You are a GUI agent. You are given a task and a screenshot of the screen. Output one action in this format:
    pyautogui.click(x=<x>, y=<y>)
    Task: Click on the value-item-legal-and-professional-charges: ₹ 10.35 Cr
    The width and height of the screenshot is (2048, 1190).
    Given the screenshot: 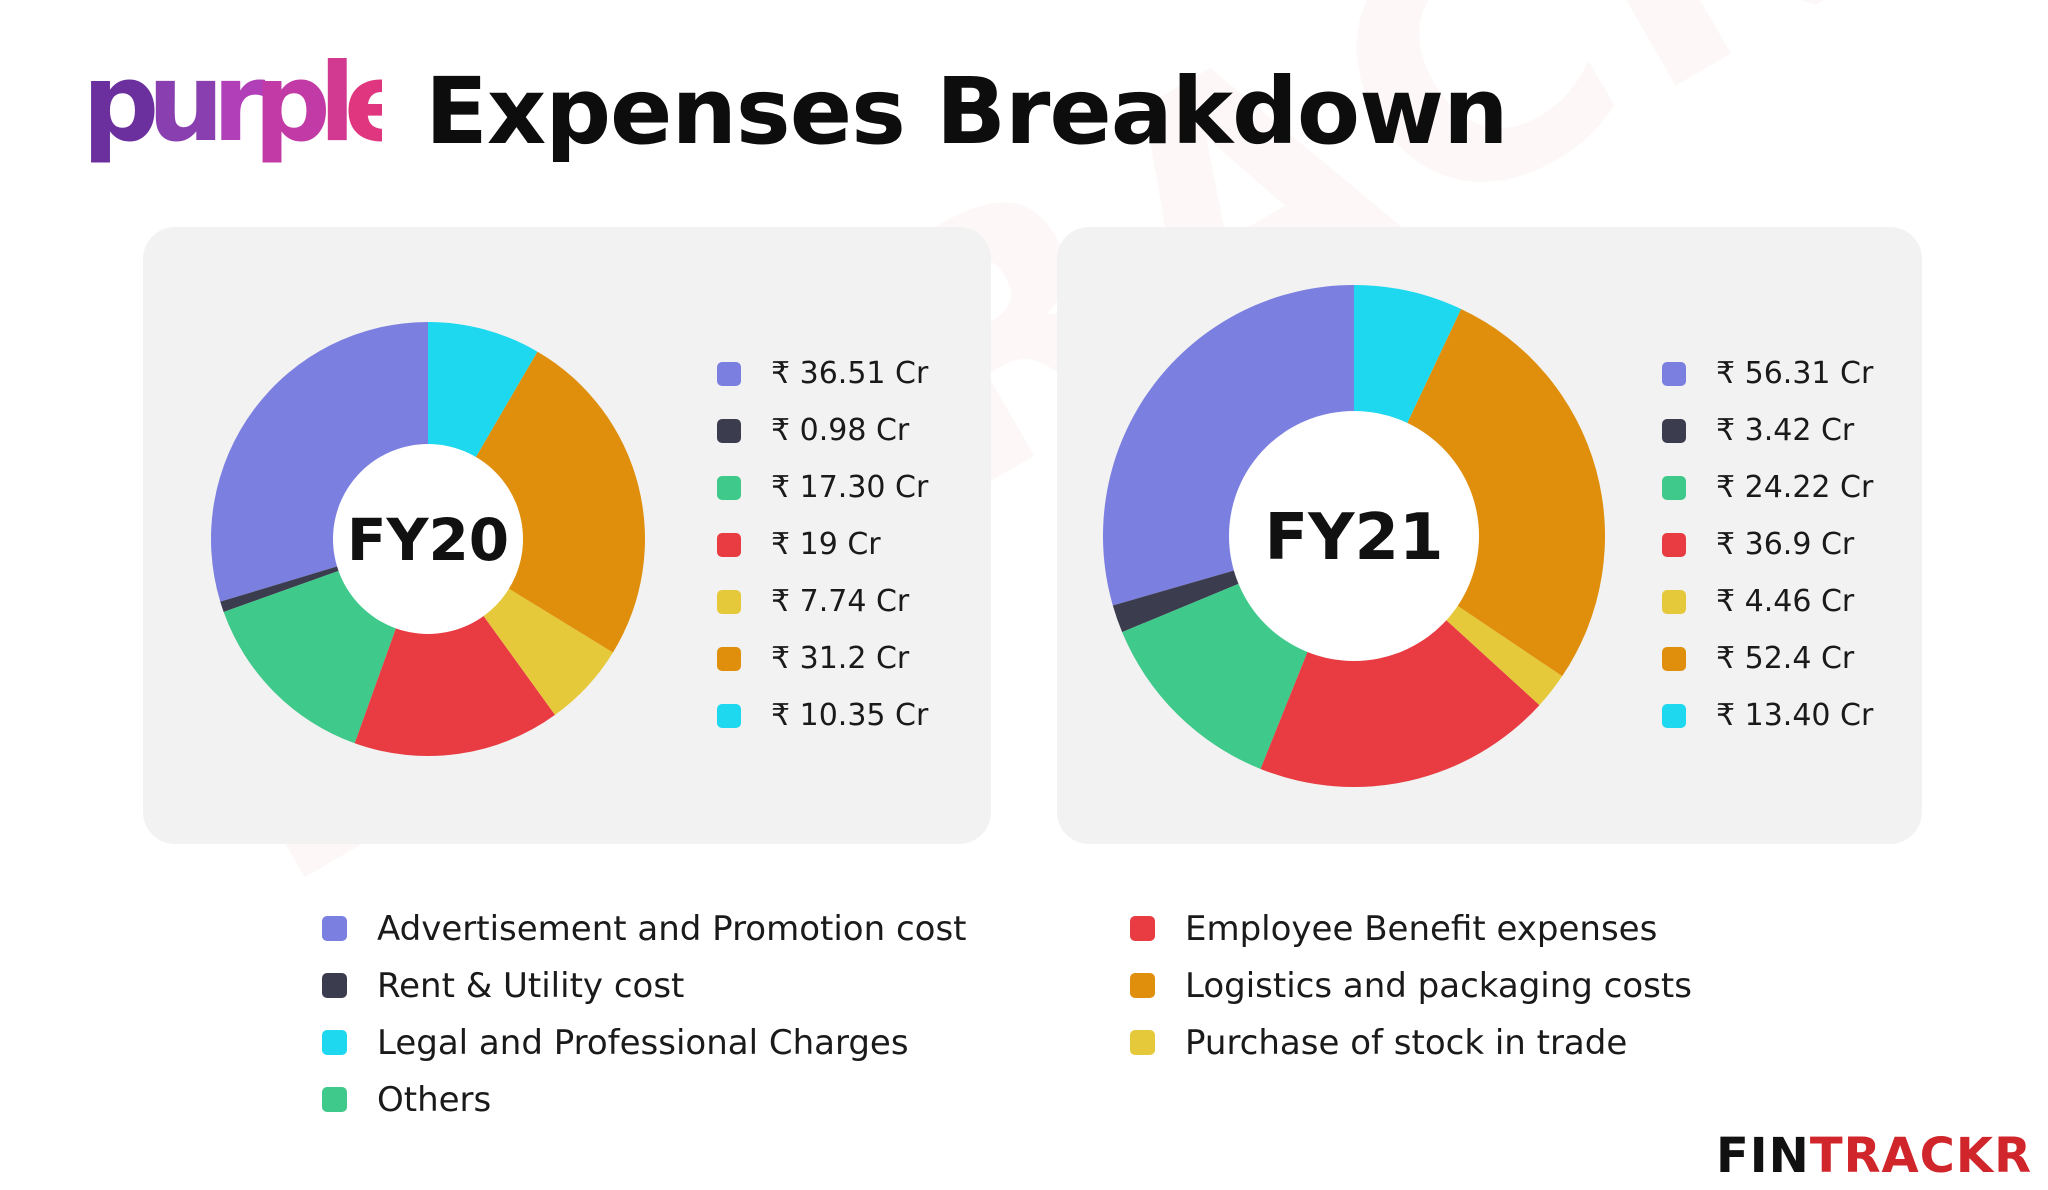 What is the action you would take?
    pyautogui.click(x=822, y=715)
    